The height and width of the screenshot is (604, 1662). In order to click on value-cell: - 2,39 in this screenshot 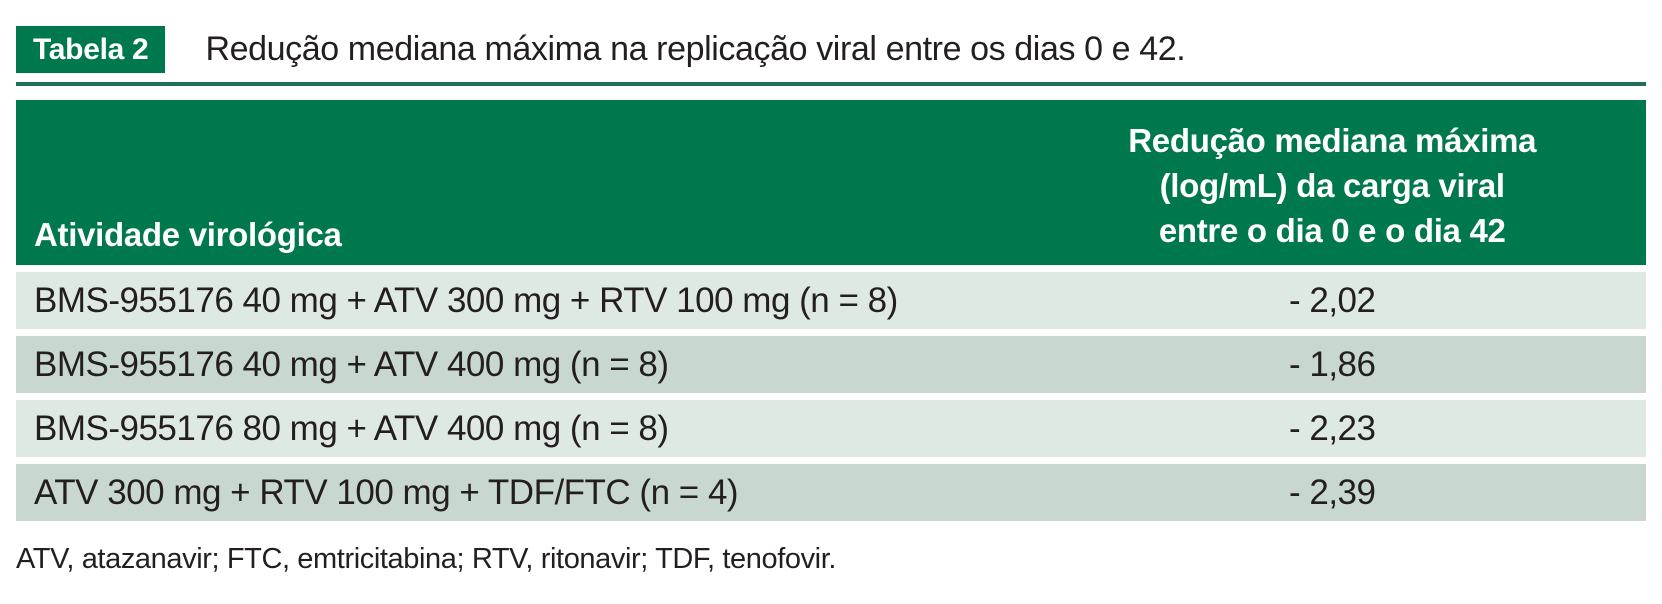, I will do `click(1332, 492)`.